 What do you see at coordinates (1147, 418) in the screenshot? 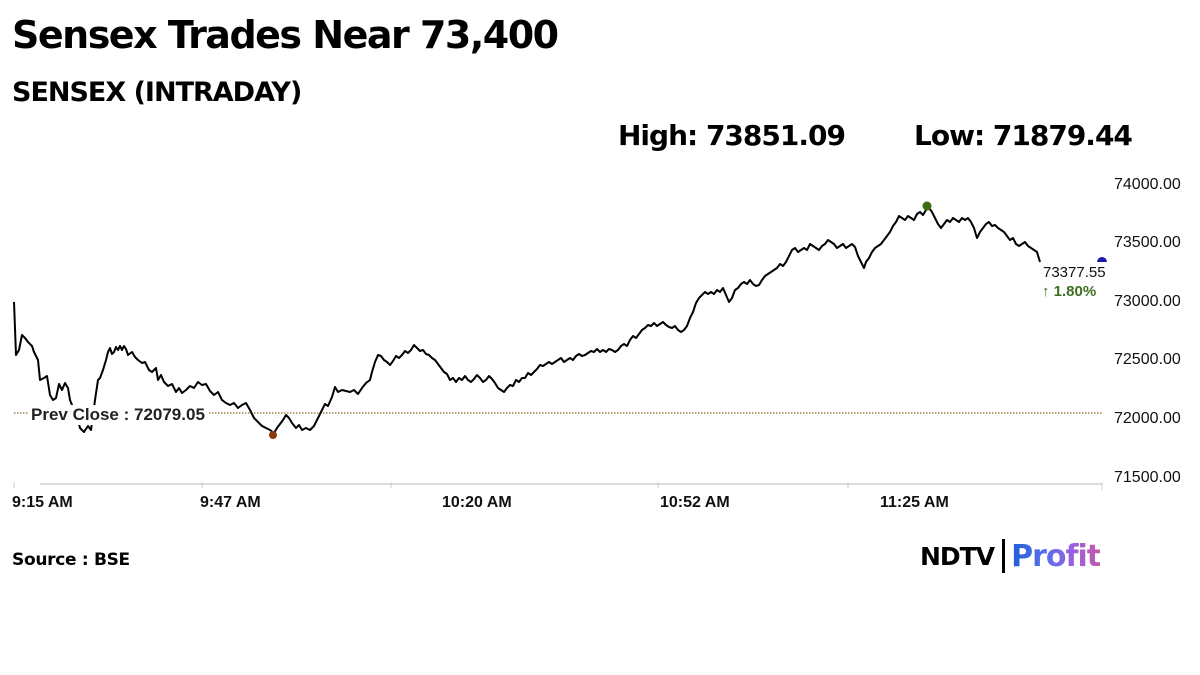
I see `y-tick-label: 72000.00` at bounding box center [1147, 418].